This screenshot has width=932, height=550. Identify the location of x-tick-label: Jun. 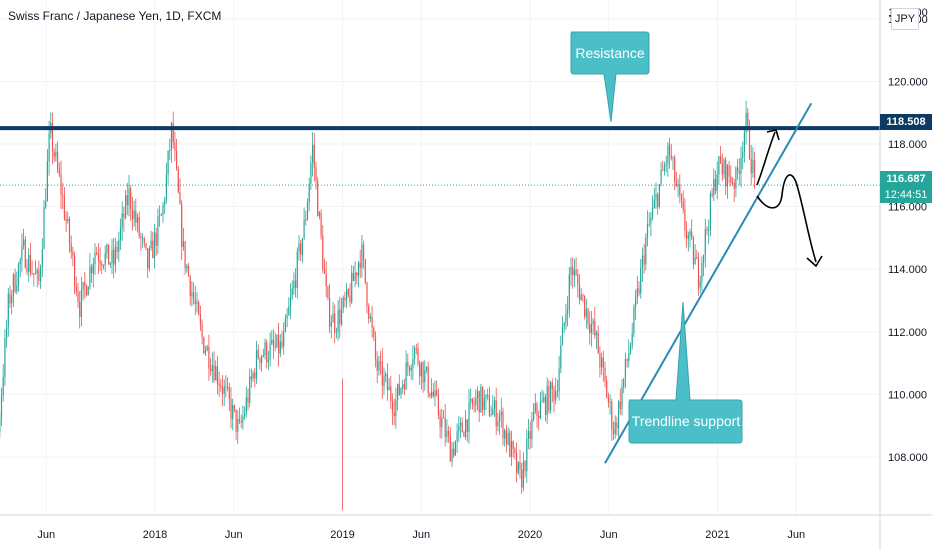
(46, 535).